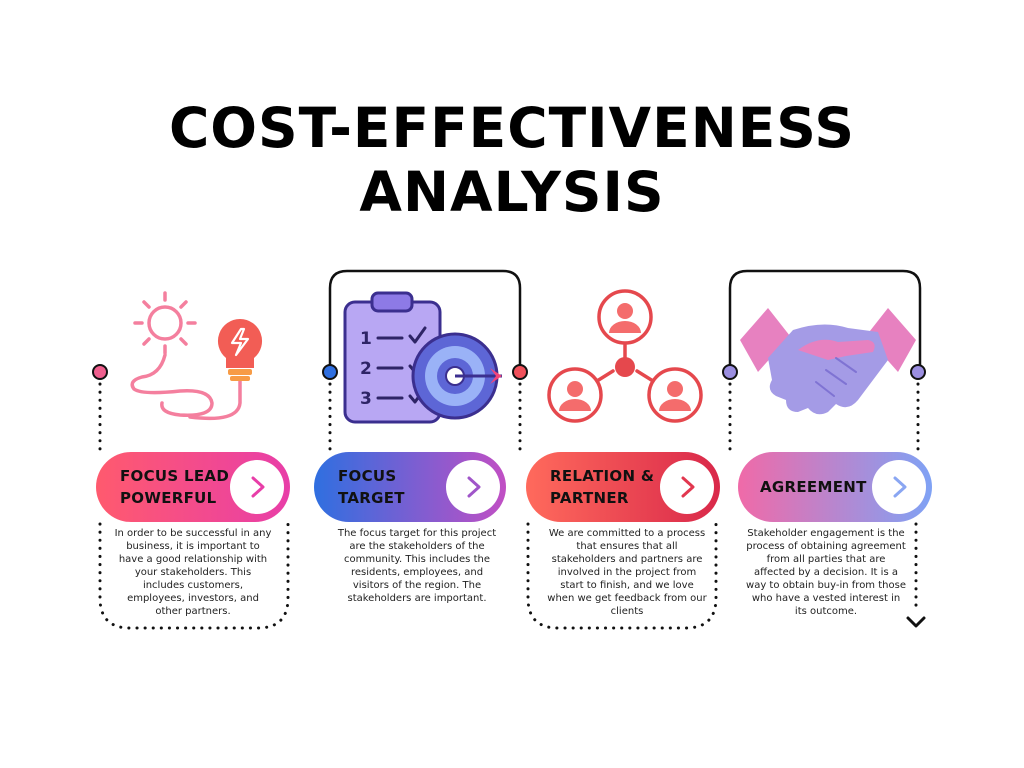 This screenshot has height=768, width=1024. I want to click on step-2-arrow-button, so click(473, 487).